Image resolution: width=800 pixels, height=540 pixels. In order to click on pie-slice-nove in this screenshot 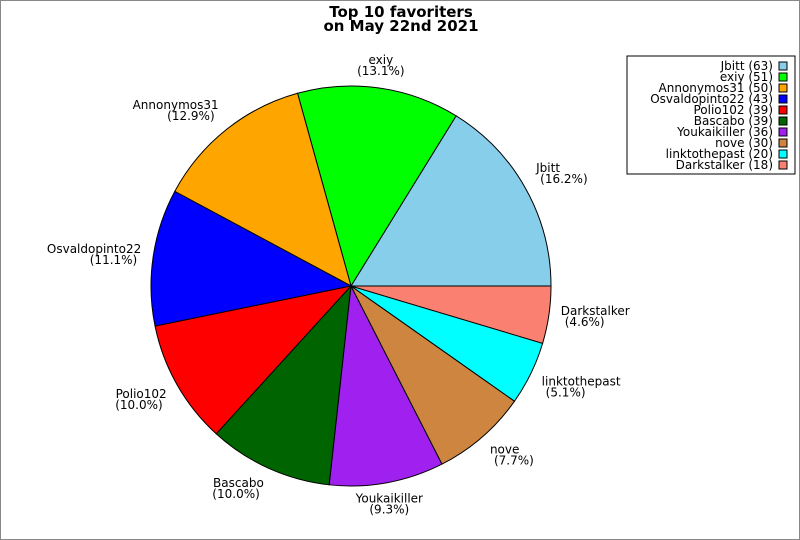, I will do `click(433, 375)`.